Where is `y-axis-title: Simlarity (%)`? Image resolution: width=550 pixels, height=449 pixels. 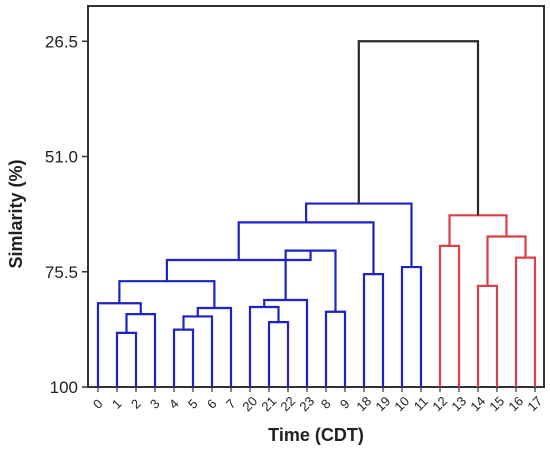 y-axis-title: Simlarity (%) is located at coordinates (16, 213).